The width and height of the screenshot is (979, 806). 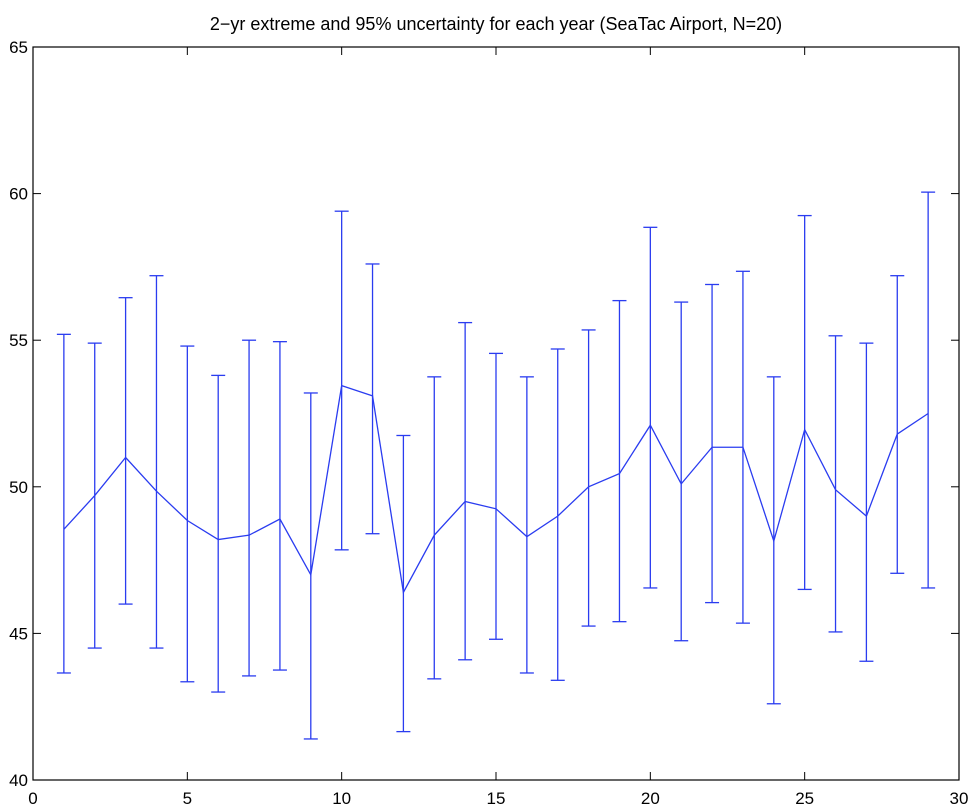 What do you see at coordinates (959, 797) in the screenshot?
I see `x-tick-label: 30` at bounding box center [959, 797].